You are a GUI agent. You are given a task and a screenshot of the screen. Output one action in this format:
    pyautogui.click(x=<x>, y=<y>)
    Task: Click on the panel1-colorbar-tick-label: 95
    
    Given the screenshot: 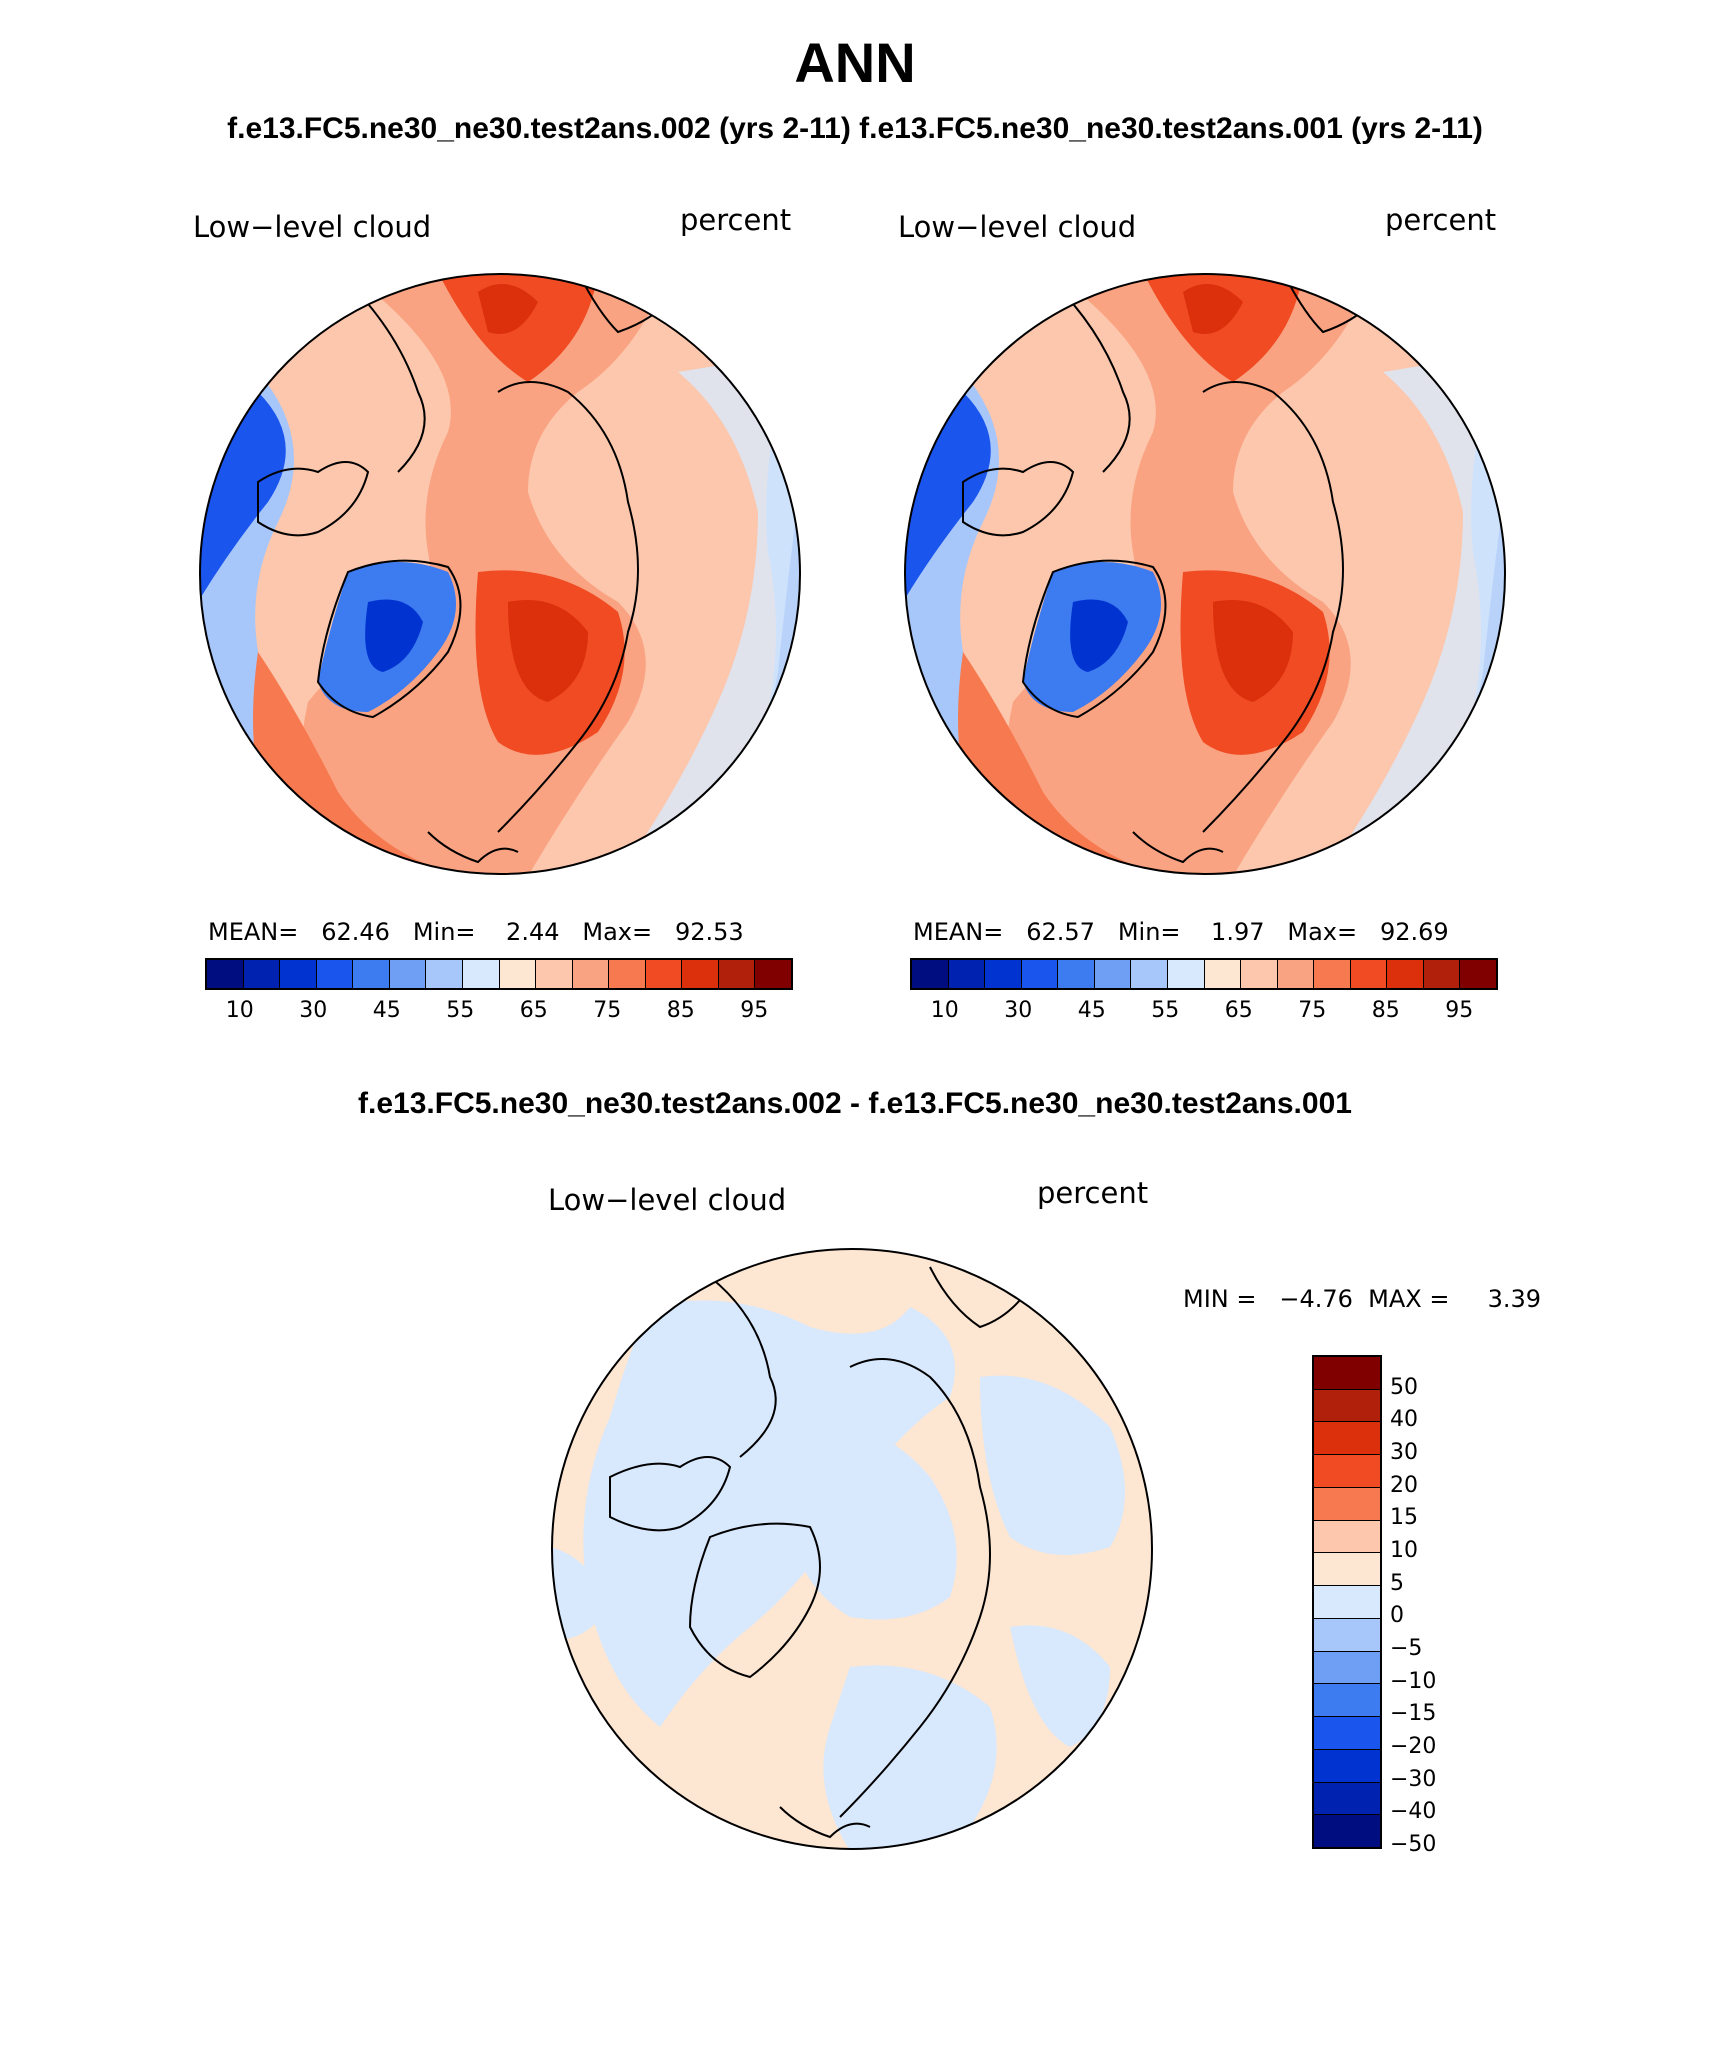 What is the action you would take?
    pyautogui.click(x=754, y=1010)
    